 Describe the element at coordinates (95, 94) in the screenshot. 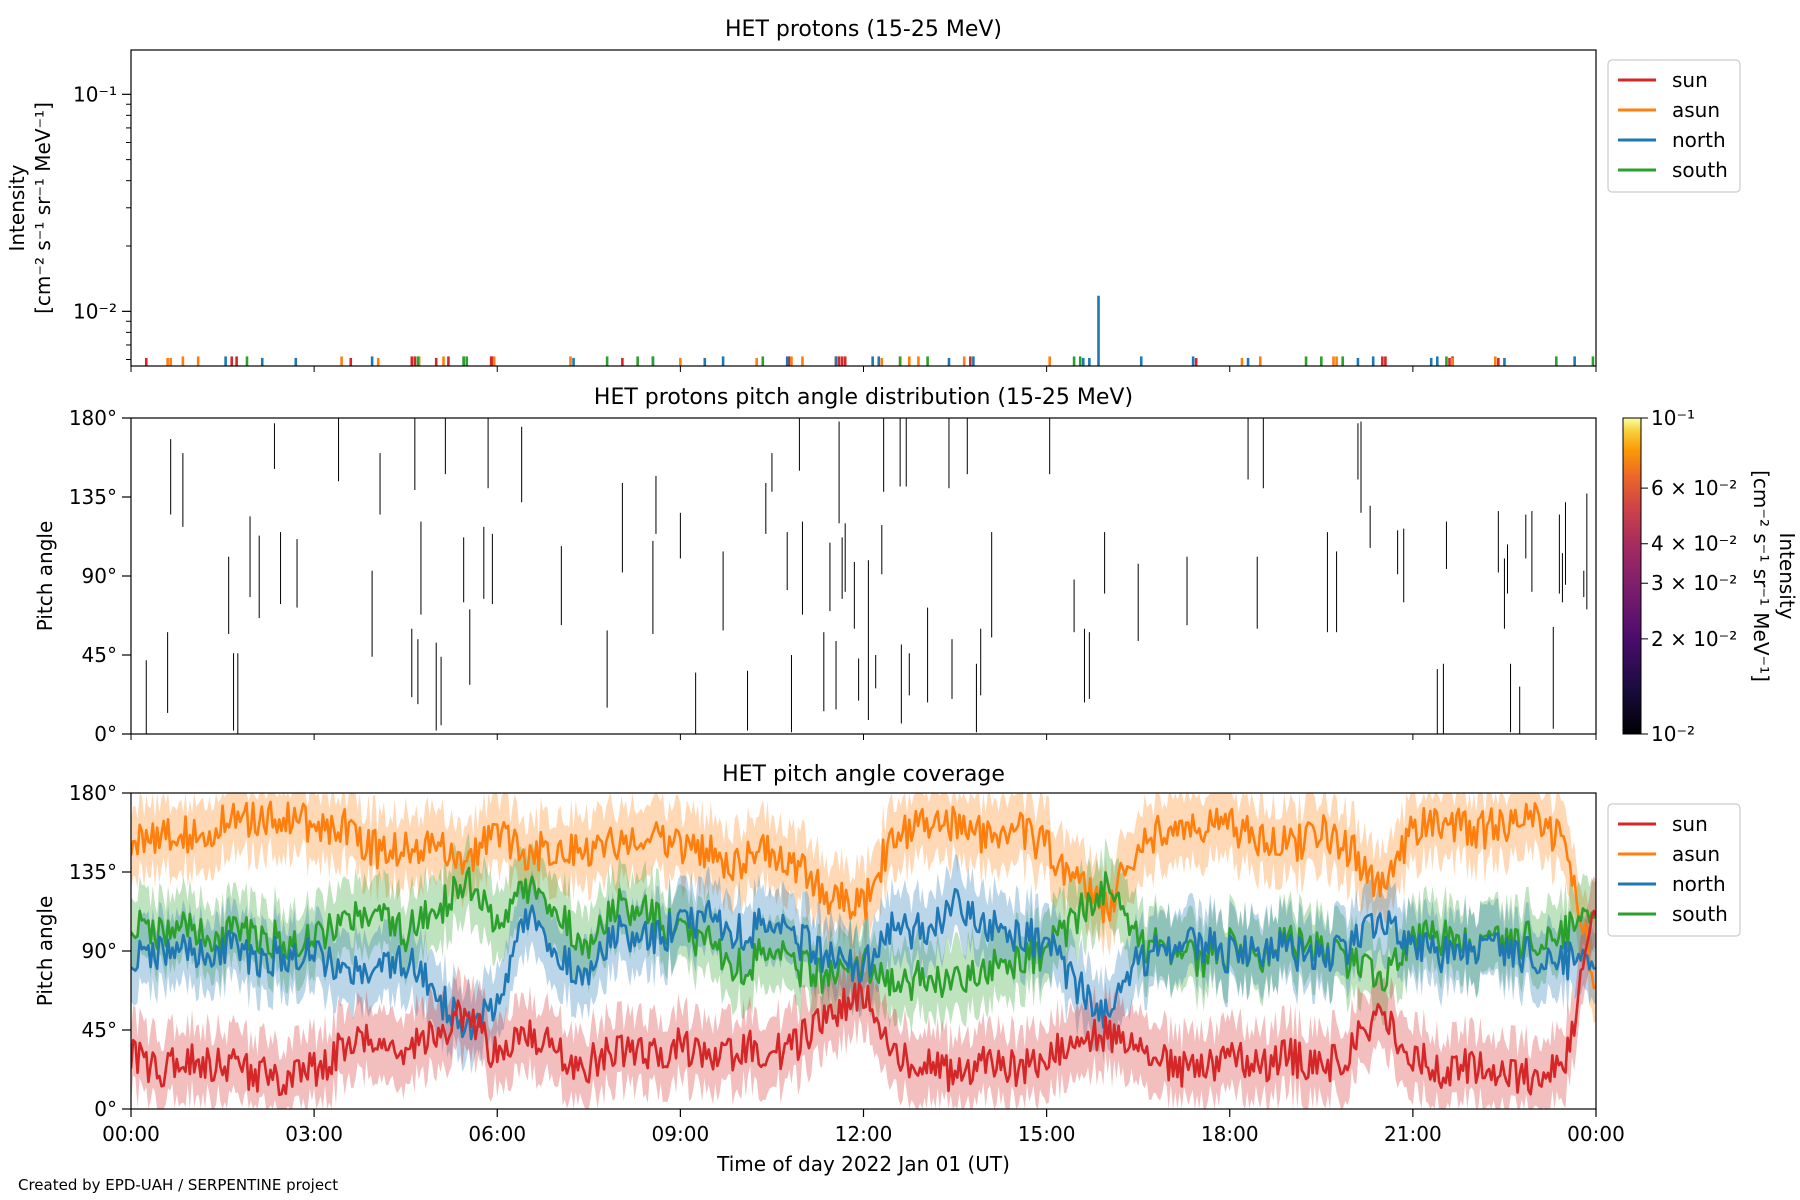

I see `panel1-ytick-label: 10⁻¹` at that location.